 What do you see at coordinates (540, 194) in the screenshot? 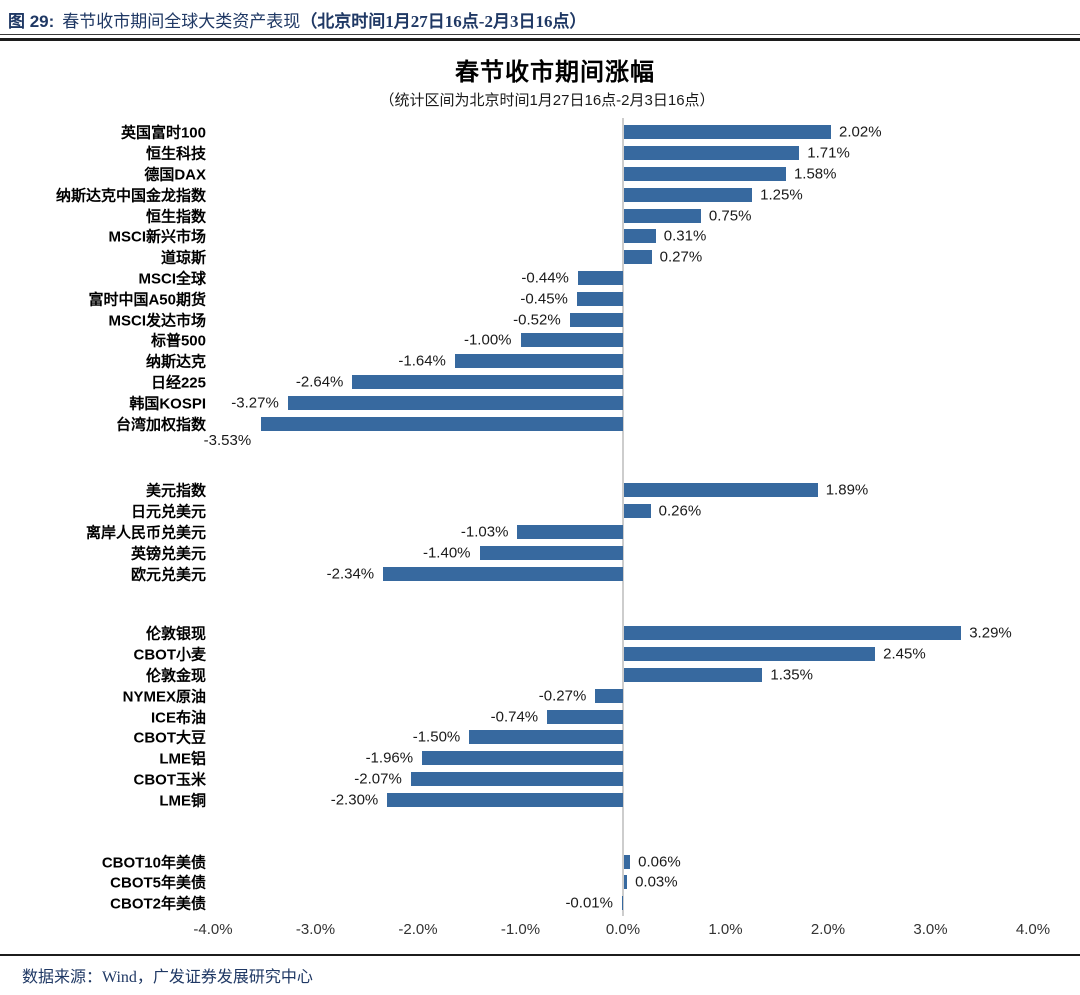
I see `bar-row: 纳斯达克中国金龙指数 1.25%` at bounding box center [540, 194].